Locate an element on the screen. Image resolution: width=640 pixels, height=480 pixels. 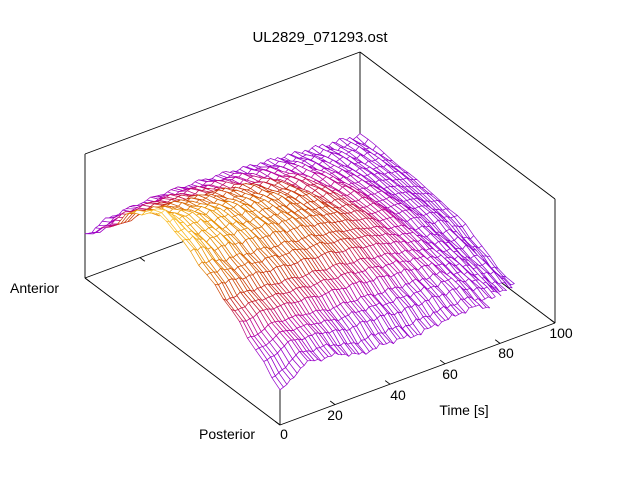
x-tick-label-20: 20 is located at coordinates (335, 415).